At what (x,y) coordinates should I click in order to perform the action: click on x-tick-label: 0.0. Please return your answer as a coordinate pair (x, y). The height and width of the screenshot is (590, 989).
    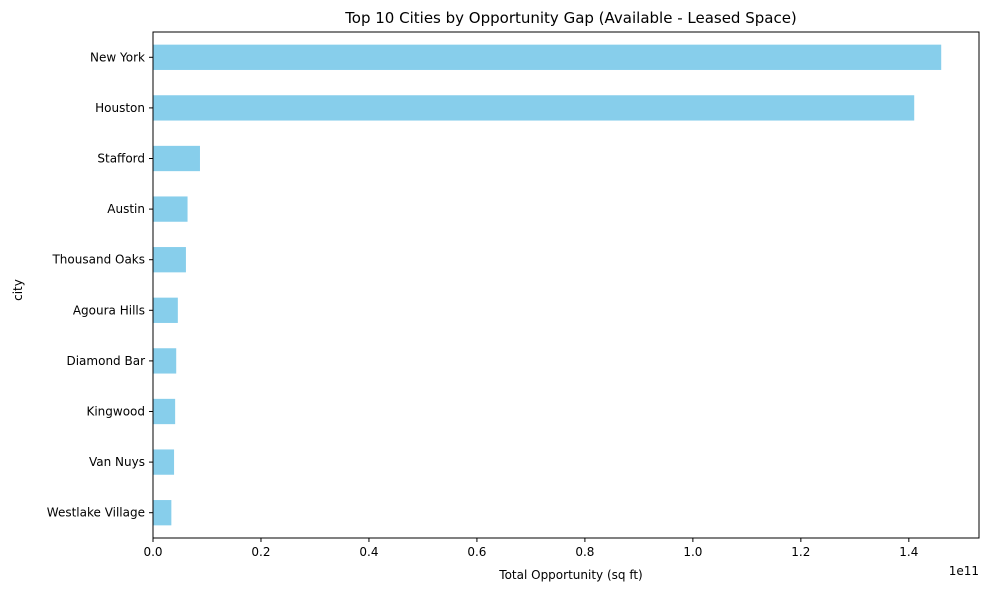
    Looking at the image, I should click on (152, 552).